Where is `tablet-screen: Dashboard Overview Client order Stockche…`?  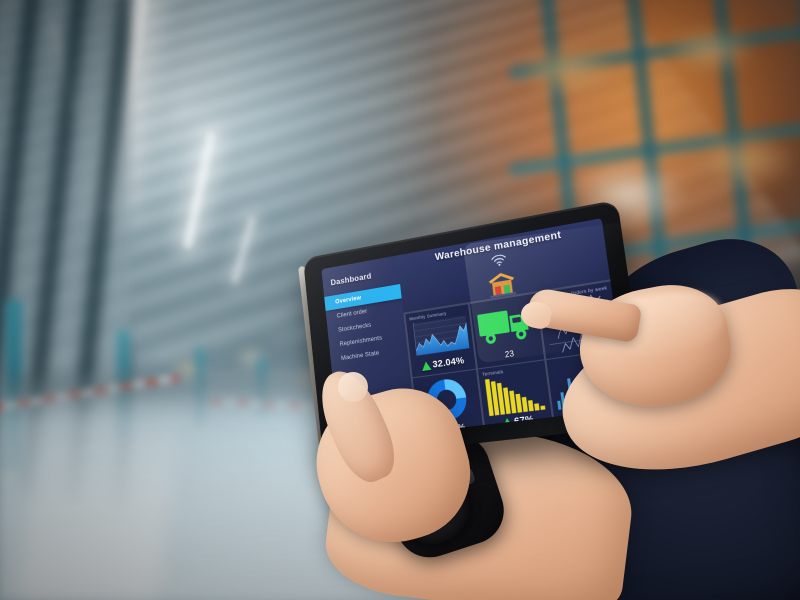
tablet-screen: Dashboard Overview Client order Stockche… is located at coordinates (475, 330).